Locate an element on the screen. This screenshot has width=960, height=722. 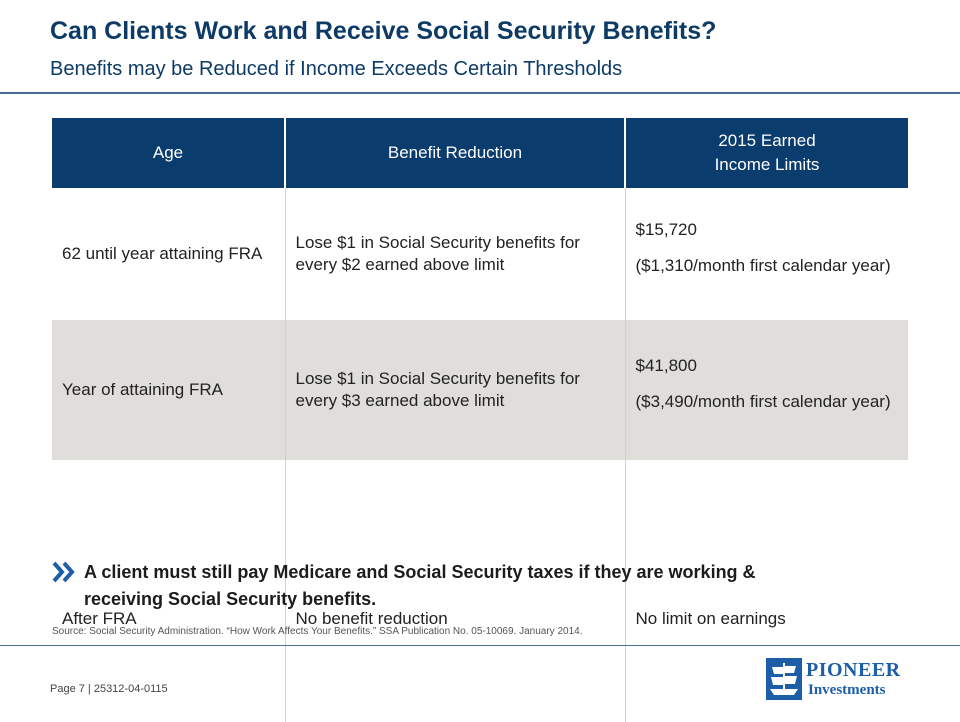
logo-subtitle: Investments is located at coordinates (847, 690).